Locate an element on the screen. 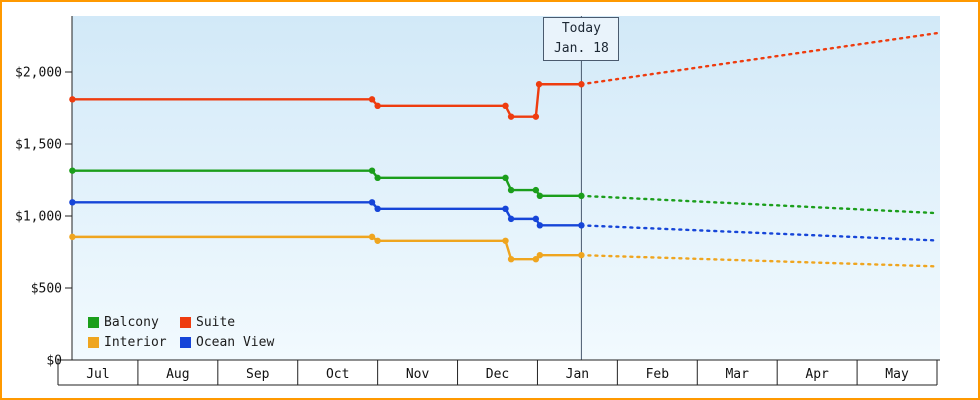  legend-item-suite: Suite is located at coordinates (227, 322).